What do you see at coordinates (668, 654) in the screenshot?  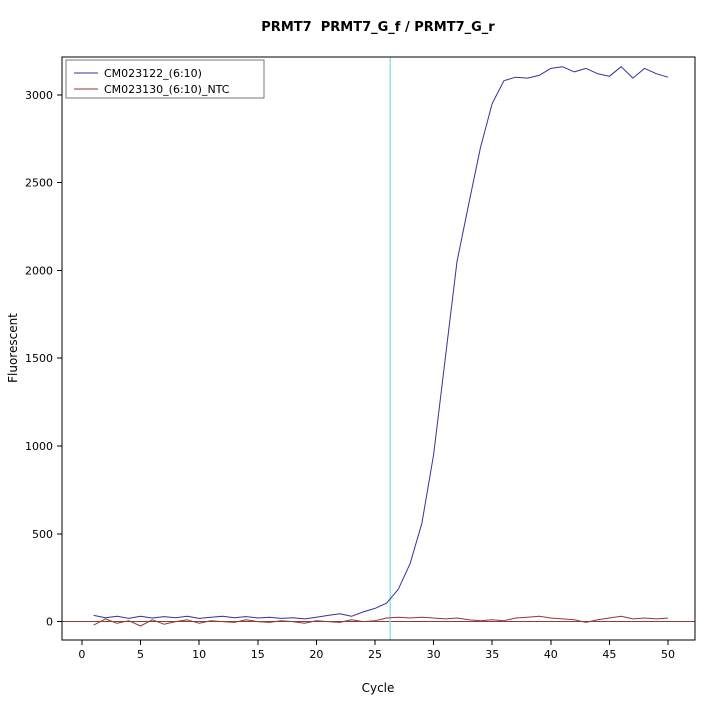 I see `x-tick-label: 50` at bounding box center [668, 654].